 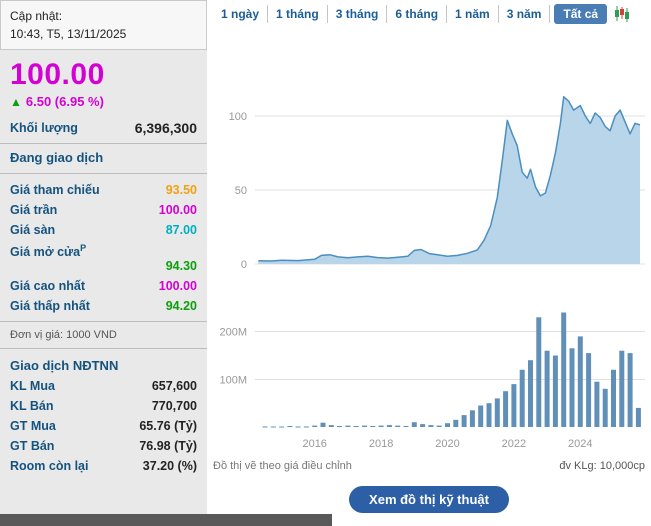 I want to click on row-ceiling-price: Giá trần 100.00, so click(x=103, y=210).